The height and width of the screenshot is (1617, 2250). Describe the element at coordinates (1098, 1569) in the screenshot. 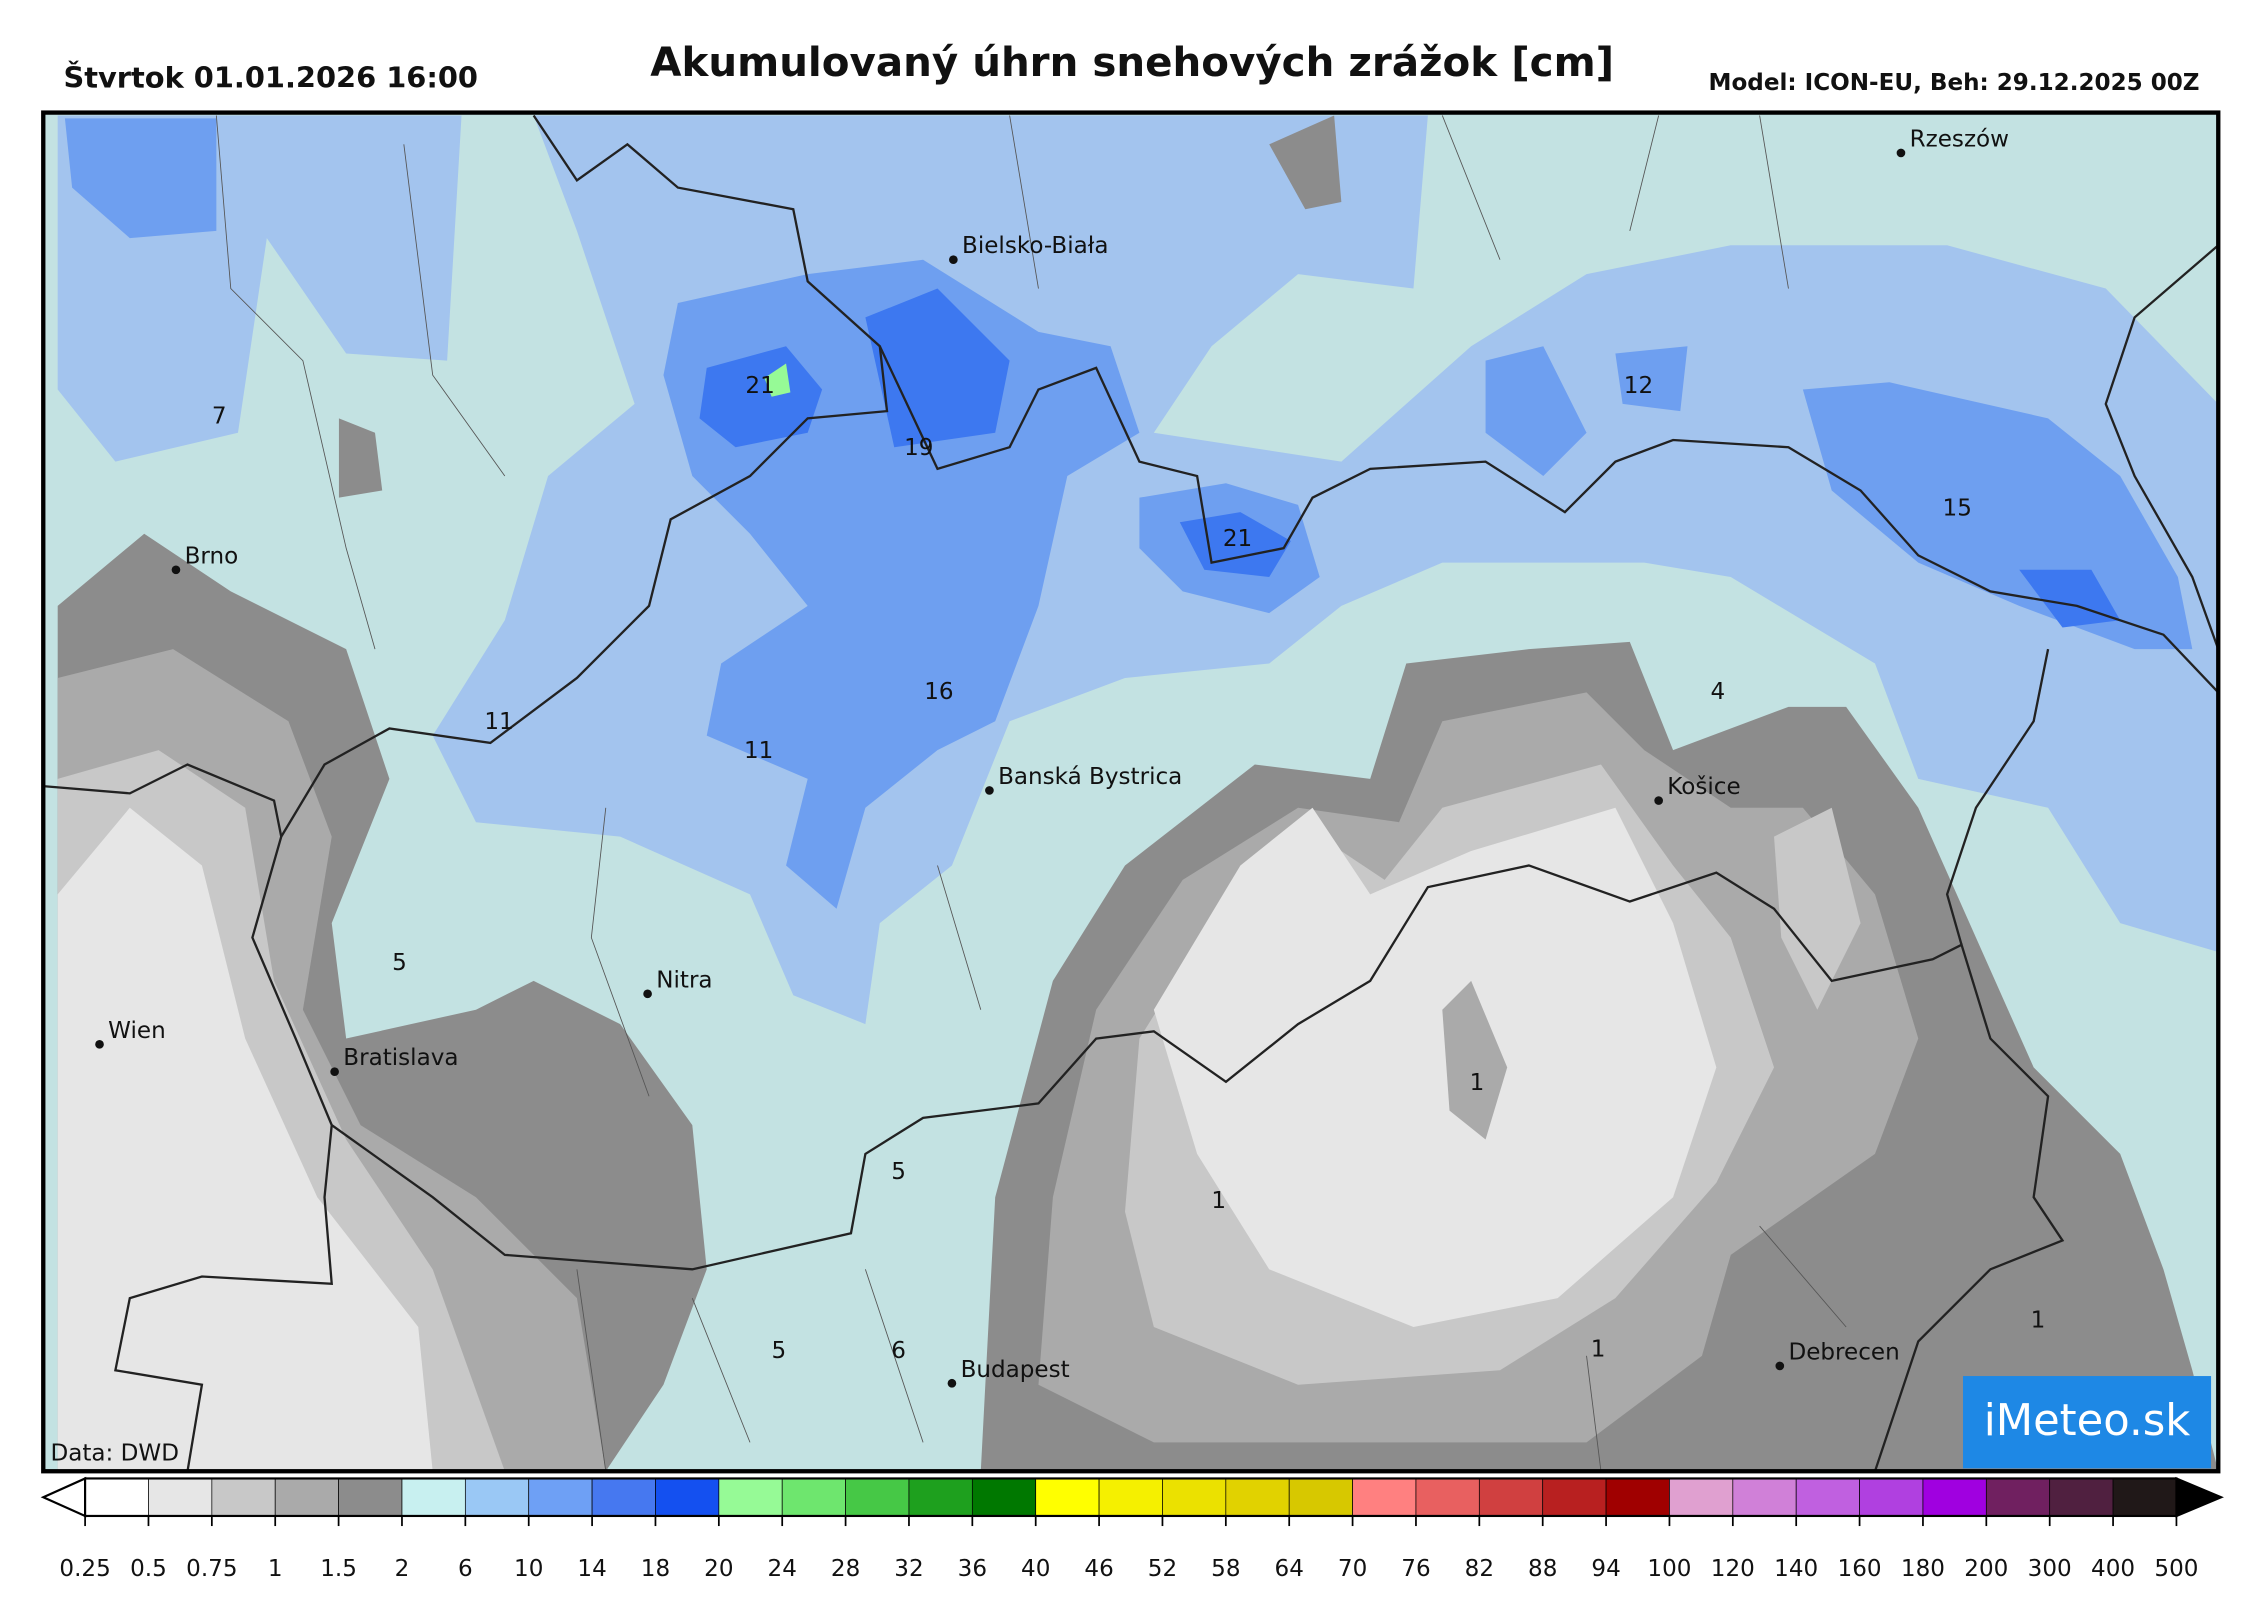

I see `colorbar-label: 46` at that location.